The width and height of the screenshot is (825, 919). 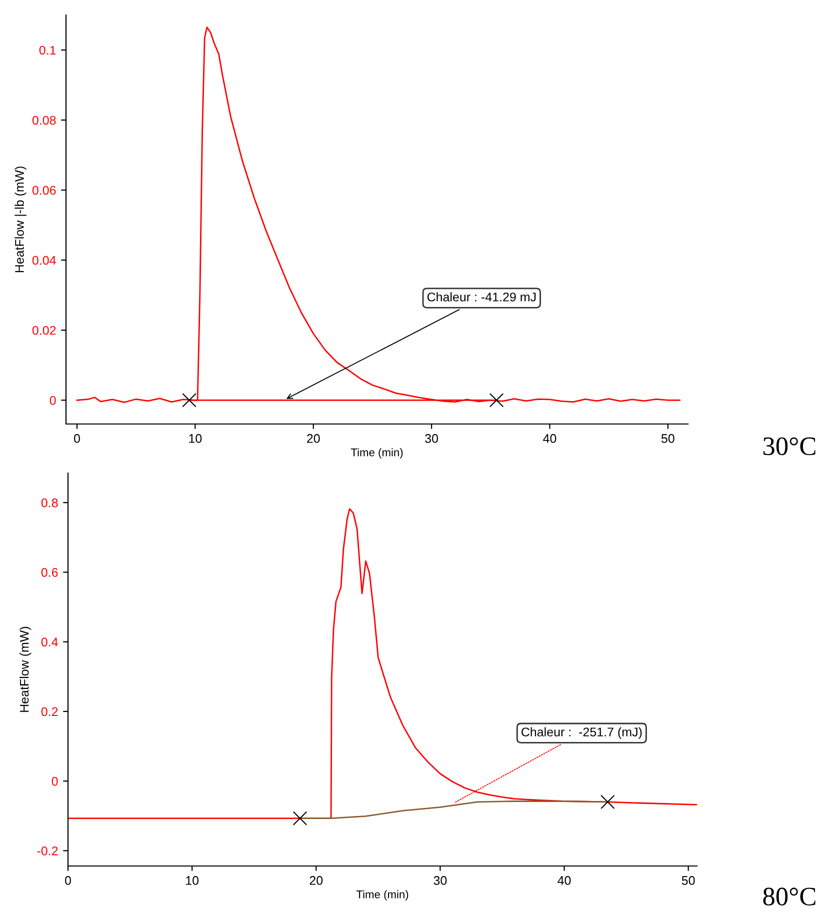 I want to click on y-axis-title: HeatFlow (mW), so click(x=26, y=669).